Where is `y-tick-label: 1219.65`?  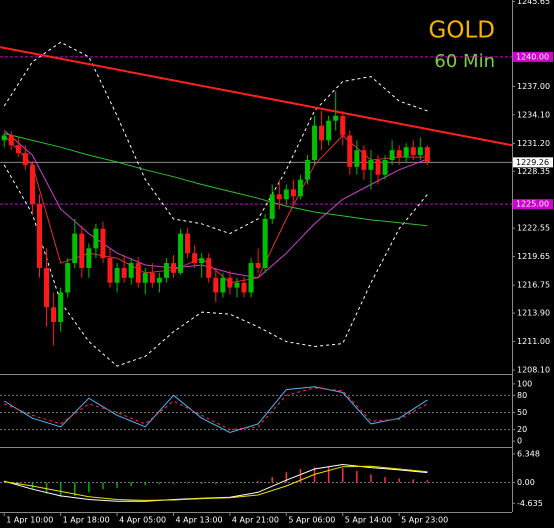 y-tick-label: 1219.65 is located at coordinates (533, 256).